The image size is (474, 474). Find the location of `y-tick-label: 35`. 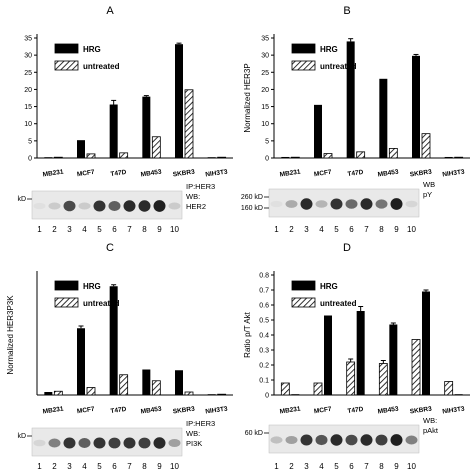

y-tick-label: 35 is located at coordinates (28, 39).